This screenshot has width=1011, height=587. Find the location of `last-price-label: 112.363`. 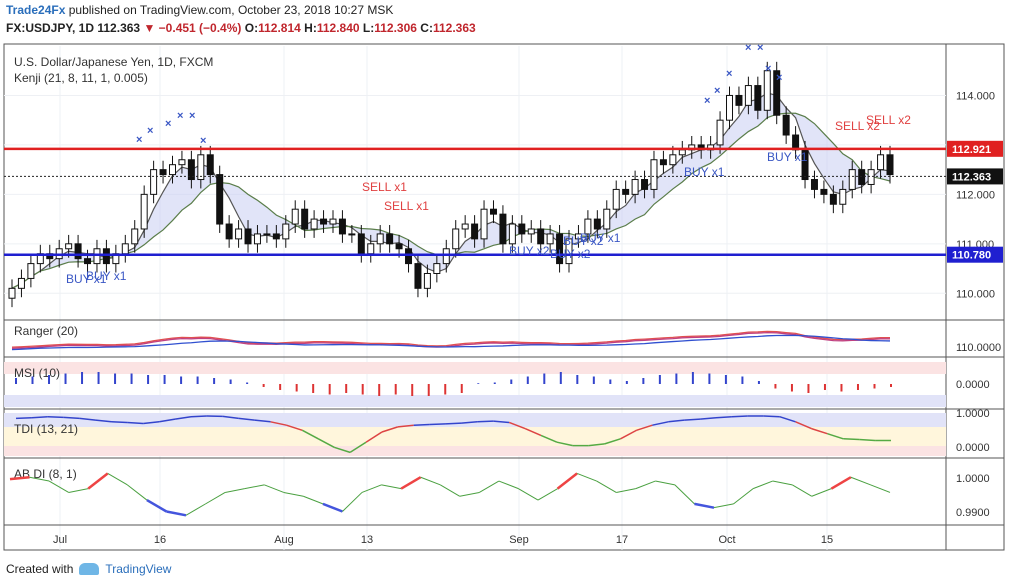

last-price-label: 112.363 is located at coordinates (971, 177).